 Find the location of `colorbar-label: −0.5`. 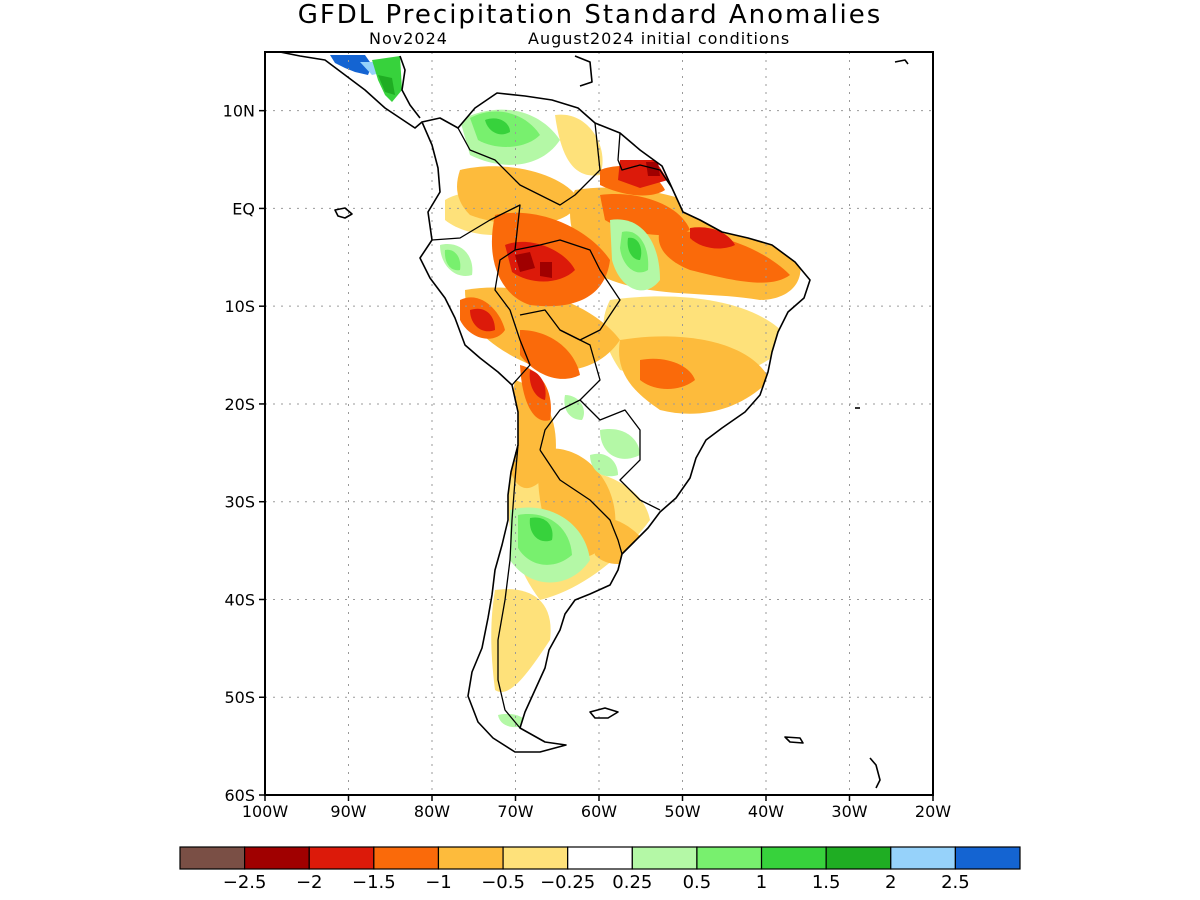

colorbar-label: −0.5 is located at coordinates (503, 882).